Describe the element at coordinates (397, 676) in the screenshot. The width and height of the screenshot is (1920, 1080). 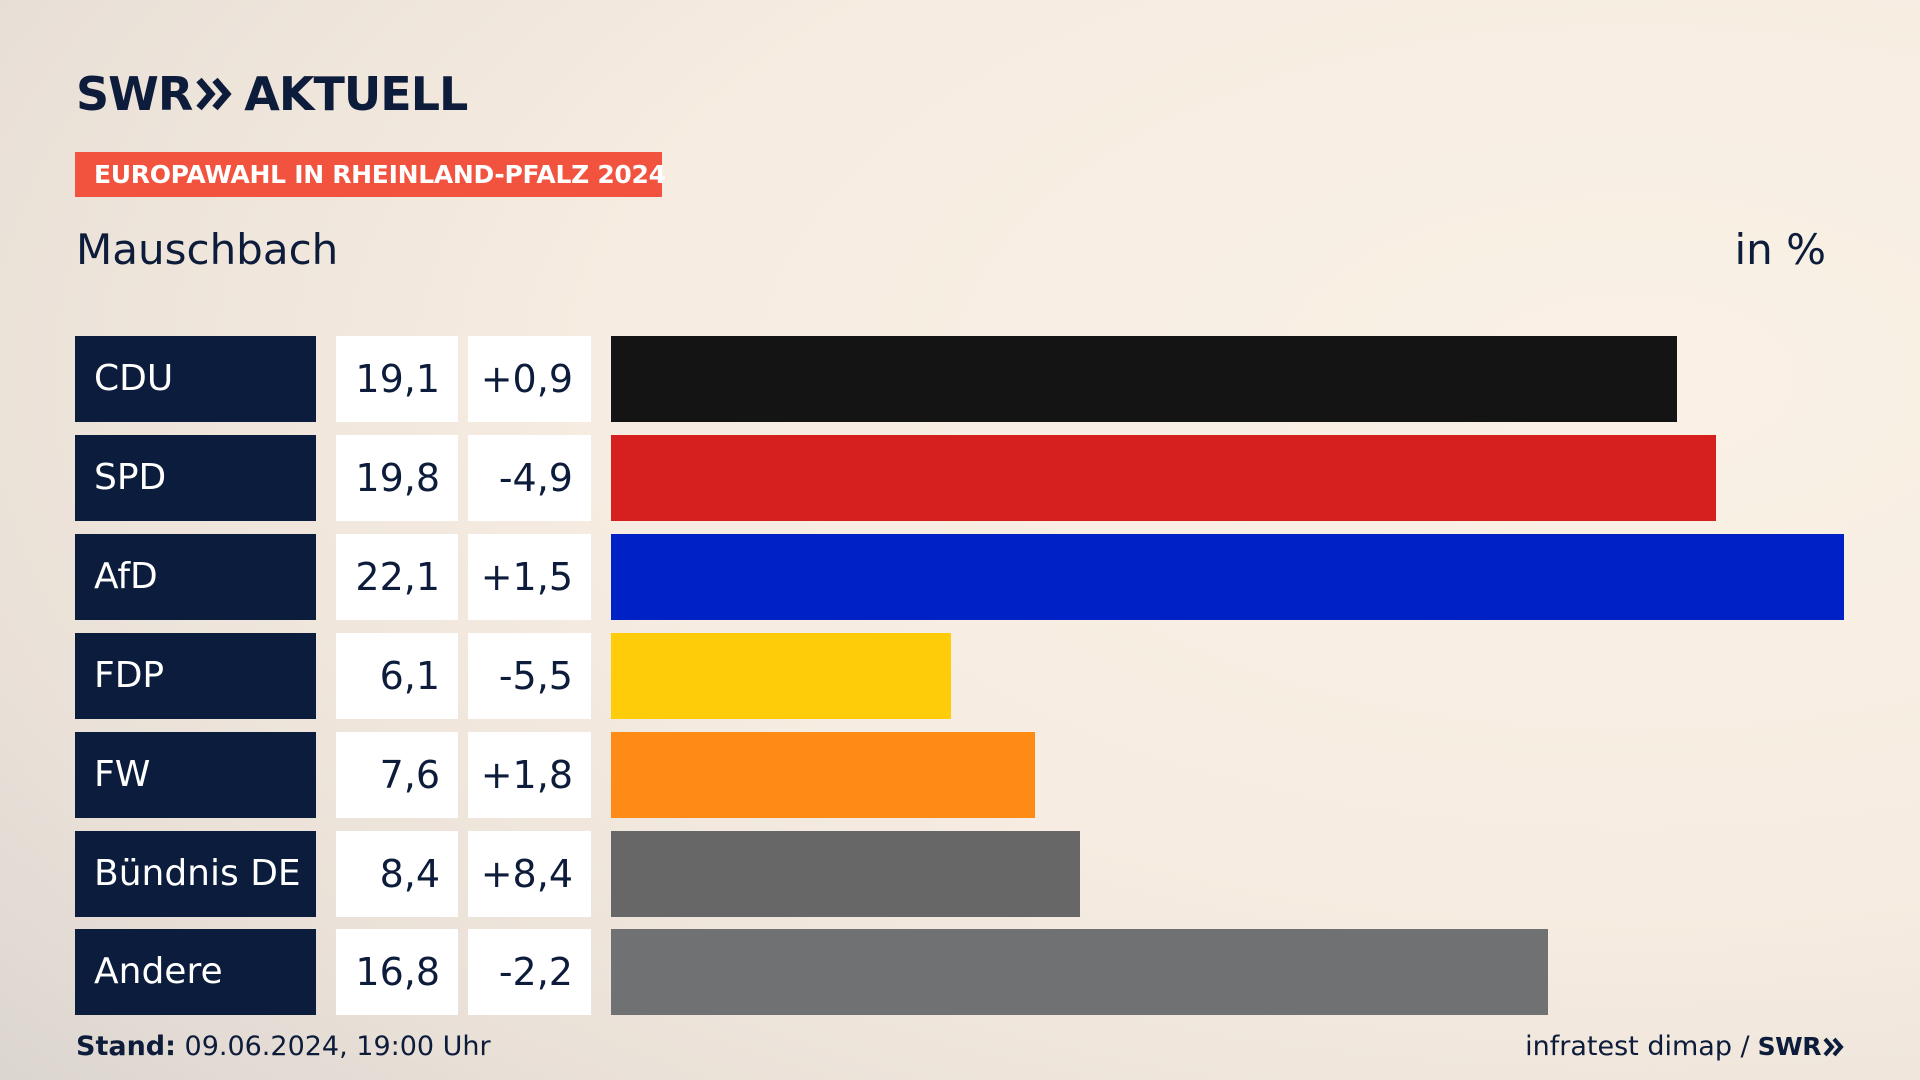
I see `vote-share-label: 6,1` at that location.